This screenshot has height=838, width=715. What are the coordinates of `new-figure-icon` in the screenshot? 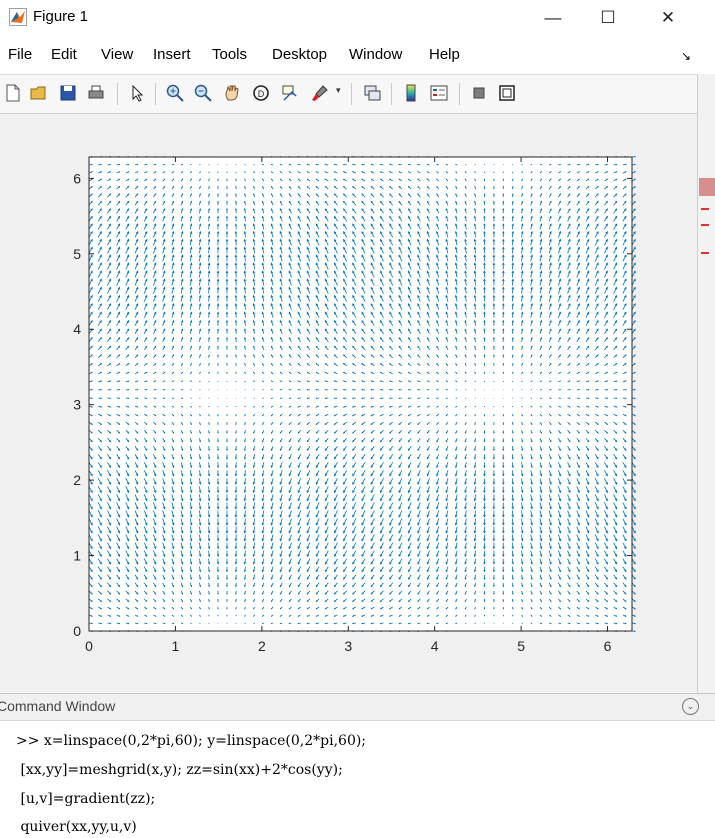 It's located at (13, 93).